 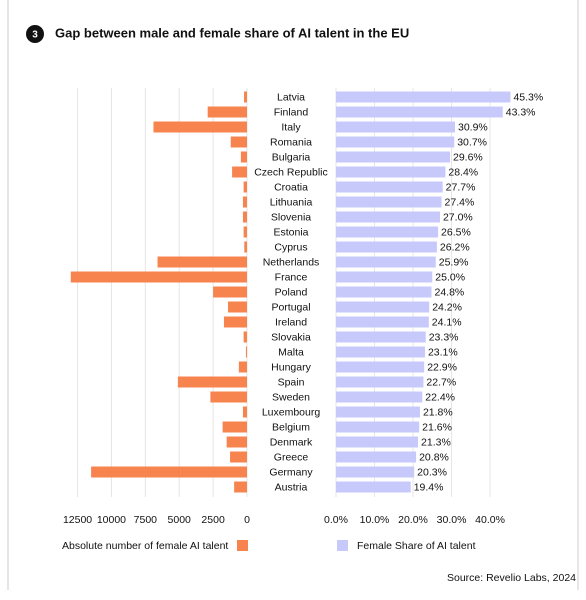 What do you see at coordinates (490, 520) in the screenshot?
I see `x-tick-label: 40.0%` at bounding box center [490, 520].